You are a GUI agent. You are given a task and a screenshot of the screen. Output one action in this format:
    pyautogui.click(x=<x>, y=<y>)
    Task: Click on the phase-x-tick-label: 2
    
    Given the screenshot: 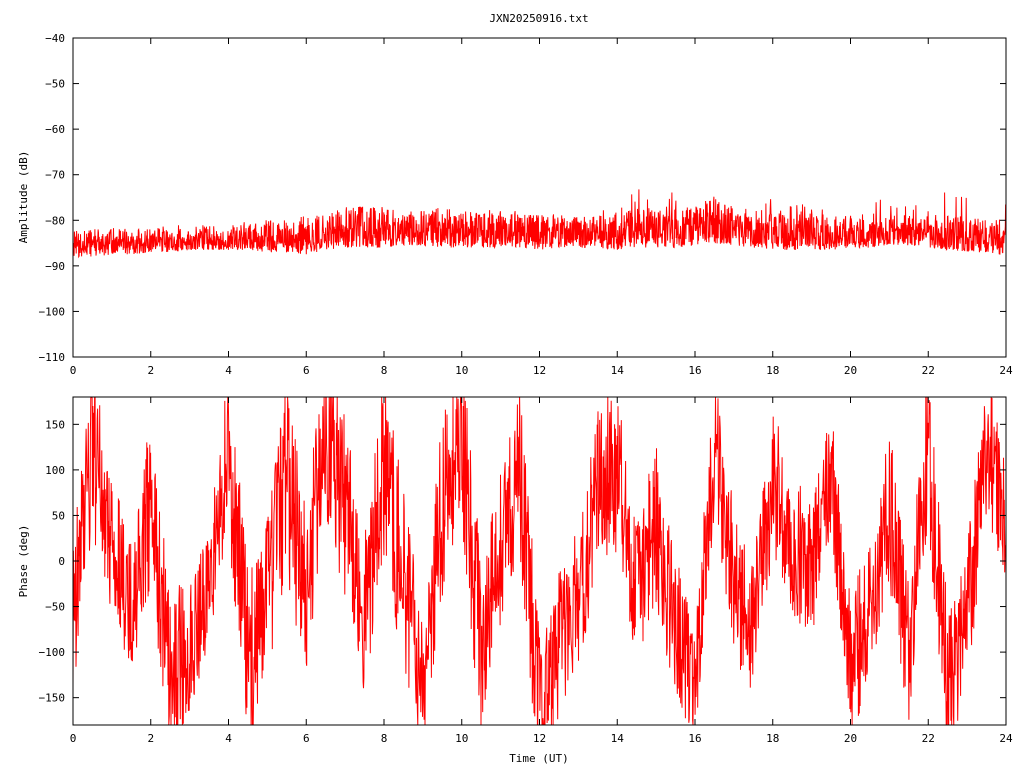 What is the action you would take?
    pyautogui.click(x=150, y=738)
    